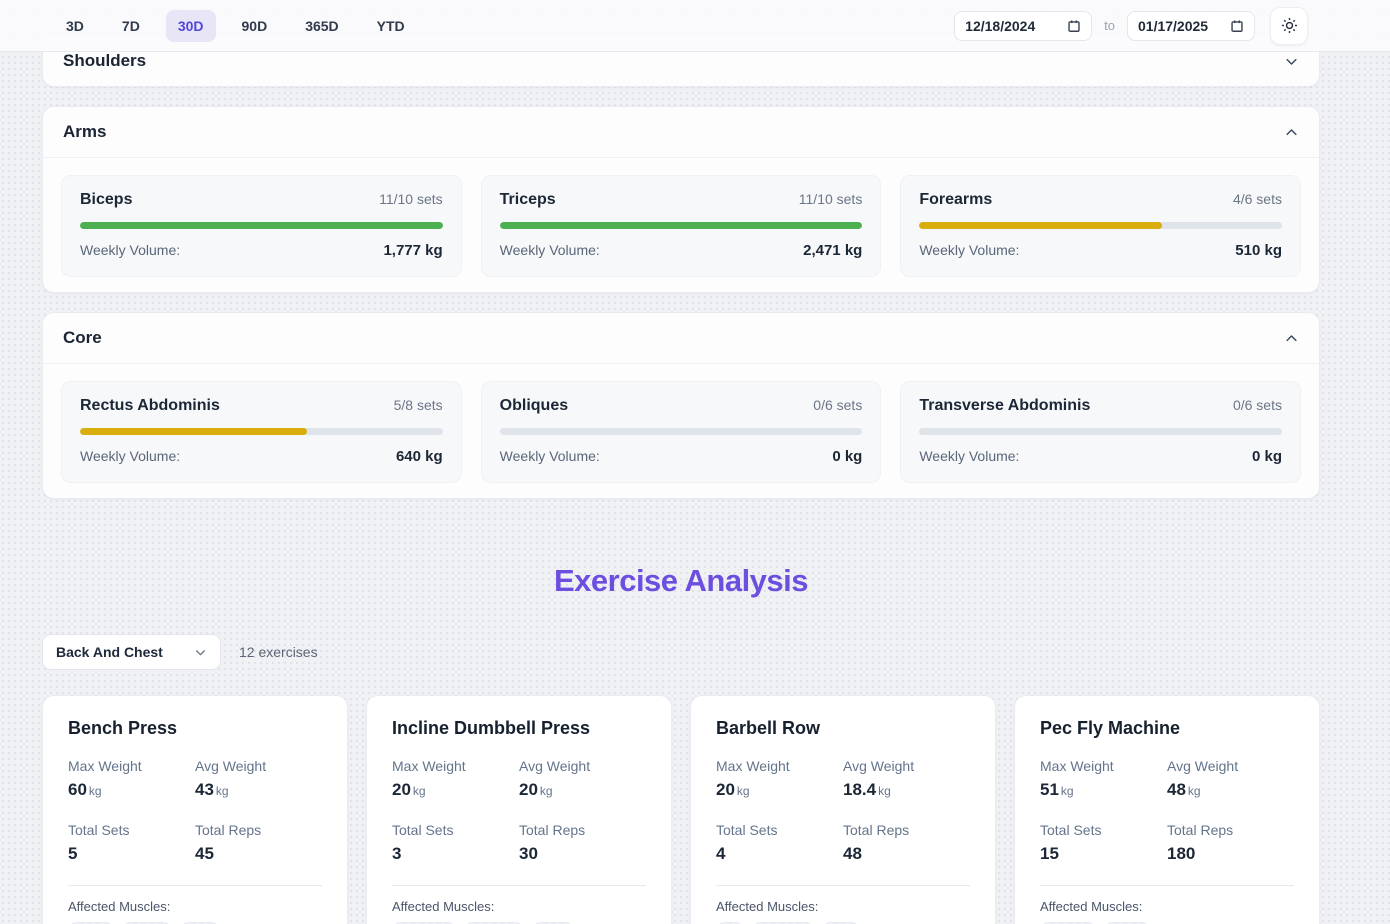  Describe the element at coordinates (105, 778) in the screenshot. I see `stat-max-weight: Max Weight 60 kg` at that location.